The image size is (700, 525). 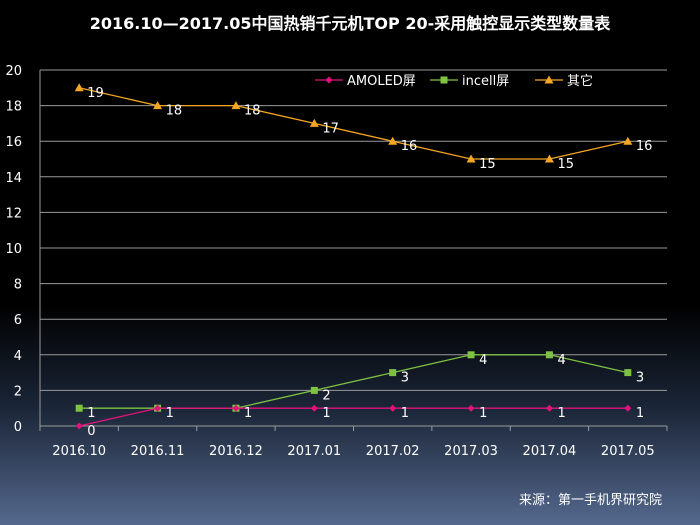 What do you see at coordinates (350, 23) in the screenshot?
I see `chart-title: 2016.10—2017.05中国热销千元机TOP 20-采用触控显示类型数量表` at bounding box center [350, 23].